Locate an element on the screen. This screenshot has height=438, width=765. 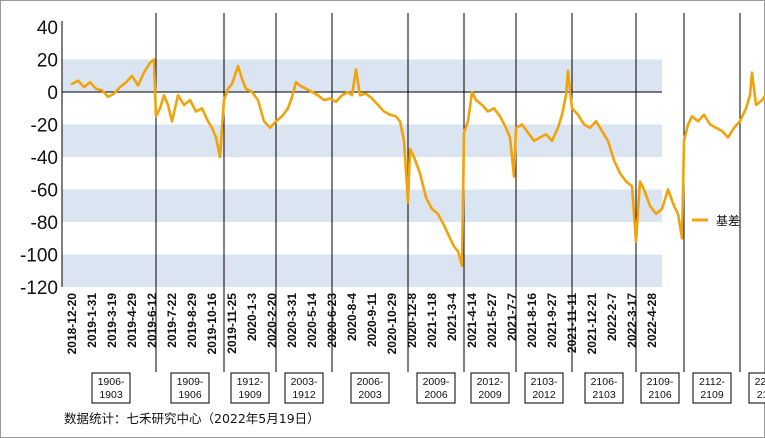
contract-box-10: 2112-2109 is located at coordinates (712, 388).